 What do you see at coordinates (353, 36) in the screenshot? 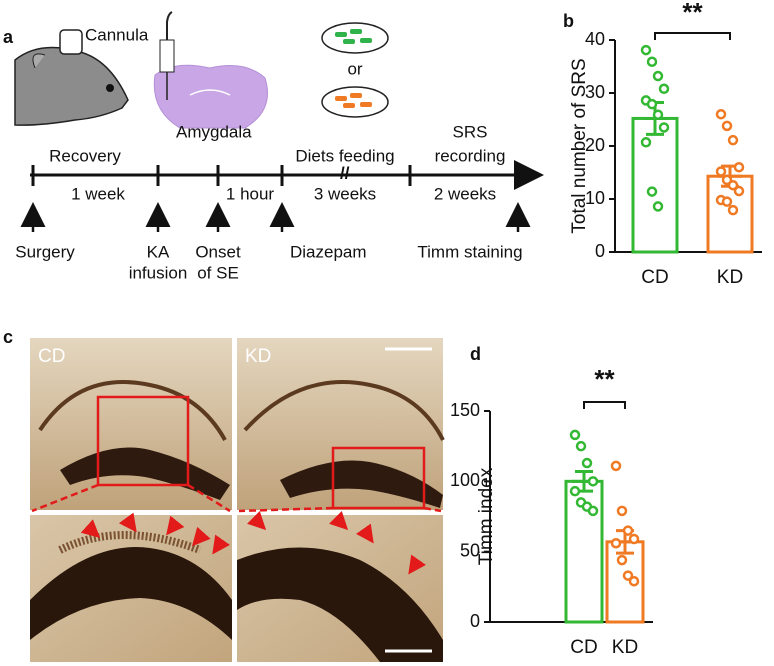
I see `dish-food-cd` at bounding box center [353, 36].